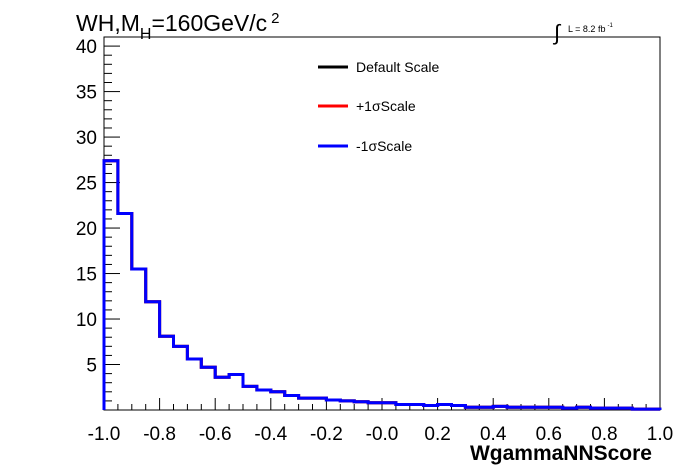  I want to click on y-tick-label: 10, so click(86, 320).